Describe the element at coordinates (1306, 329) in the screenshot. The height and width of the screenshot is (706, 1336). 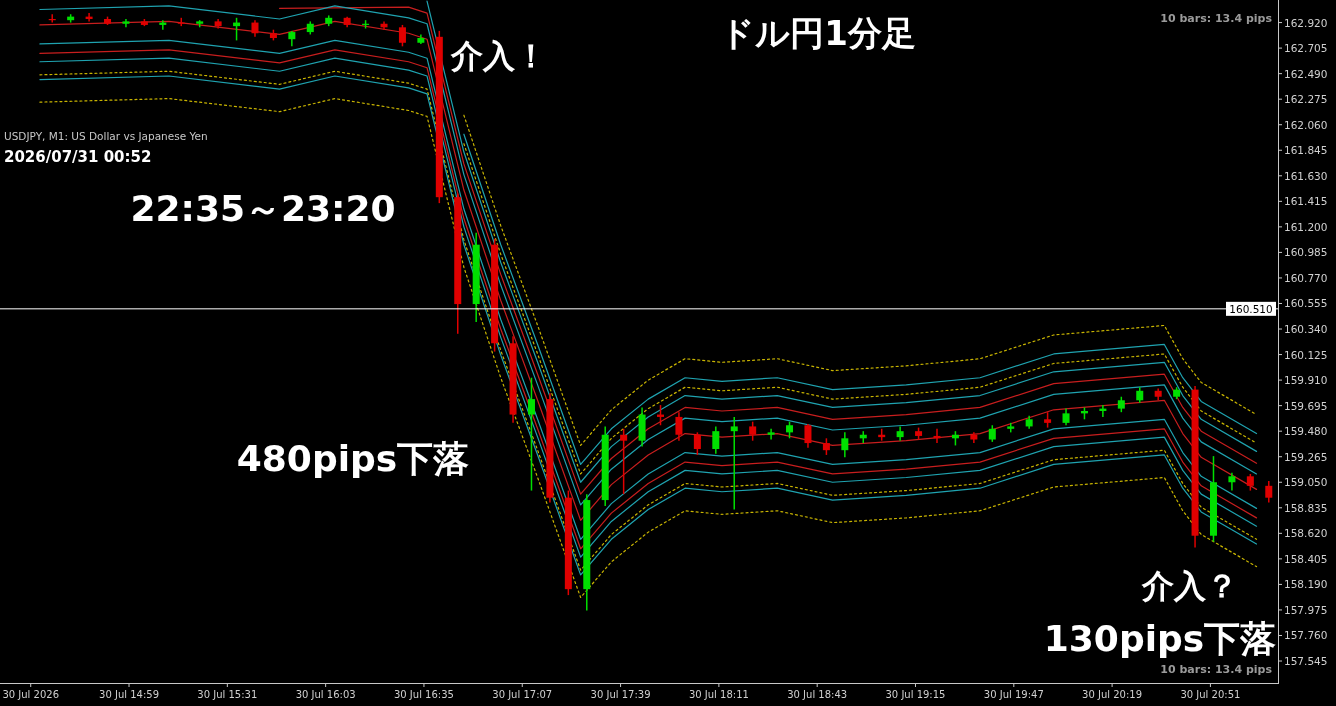
I see `y-tick-label: 160.340` at that location.